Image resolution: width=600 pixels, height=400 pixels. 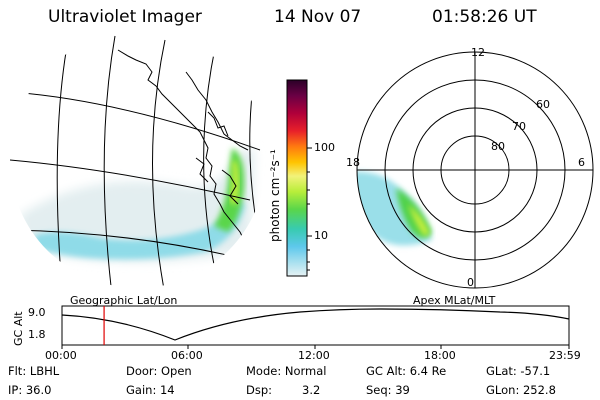 What do you see at coordinates (30, 390) in the screenshot?
I see `info-ip: IP: 36.0` at bounding box center [30, 390].